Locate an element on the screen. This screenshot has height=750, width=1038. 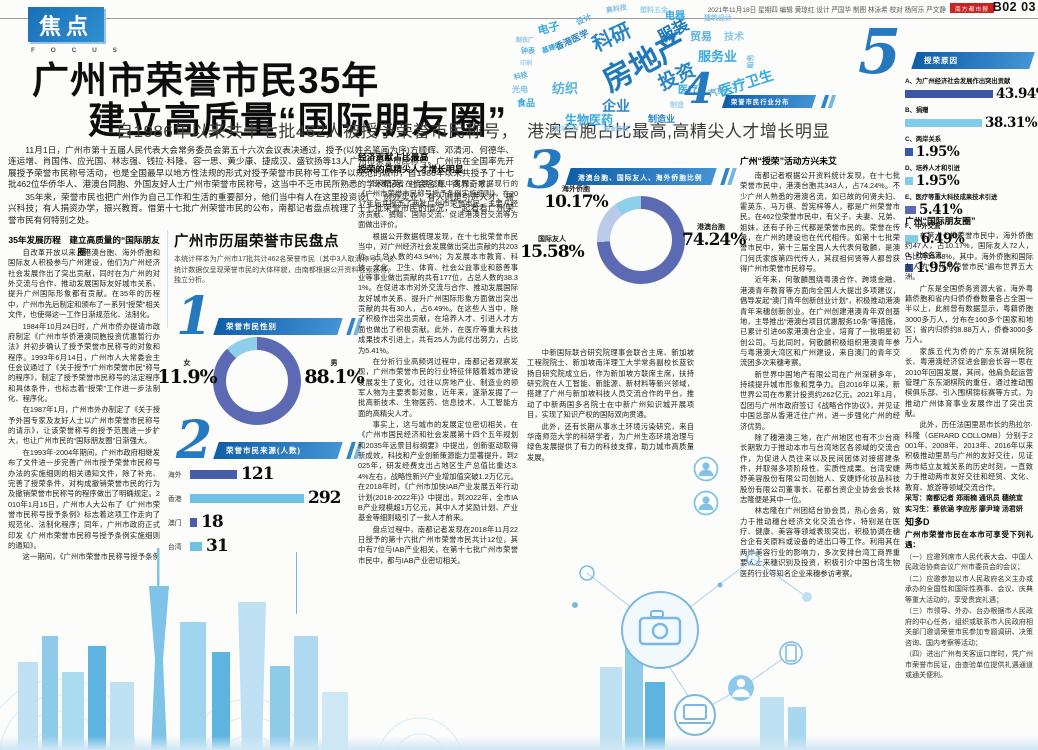
wordcloud-term: 电子 is located at coordinates (549, 29).